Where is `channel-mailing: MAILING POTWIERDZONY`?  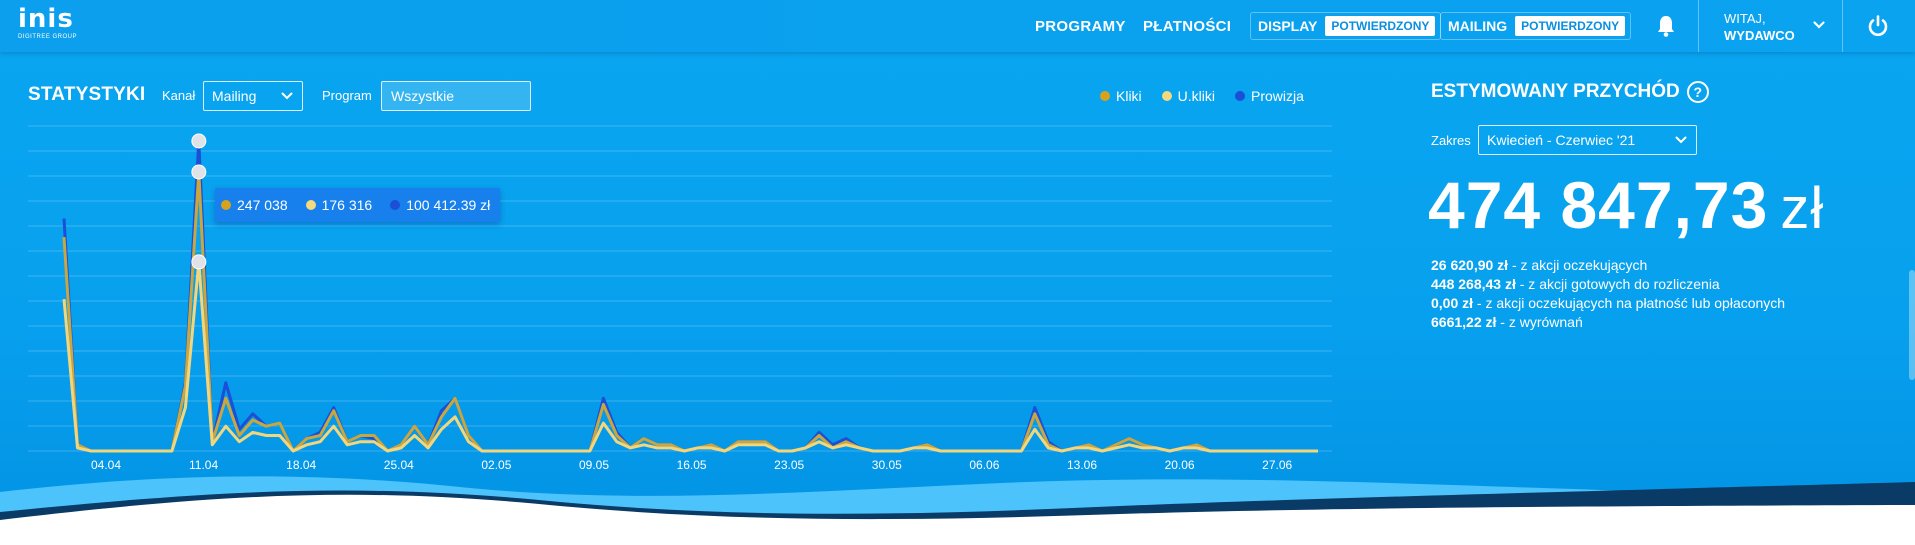
channel-mailing: MAILING POTWIERDZONY is located at coordinates (1536, 26).